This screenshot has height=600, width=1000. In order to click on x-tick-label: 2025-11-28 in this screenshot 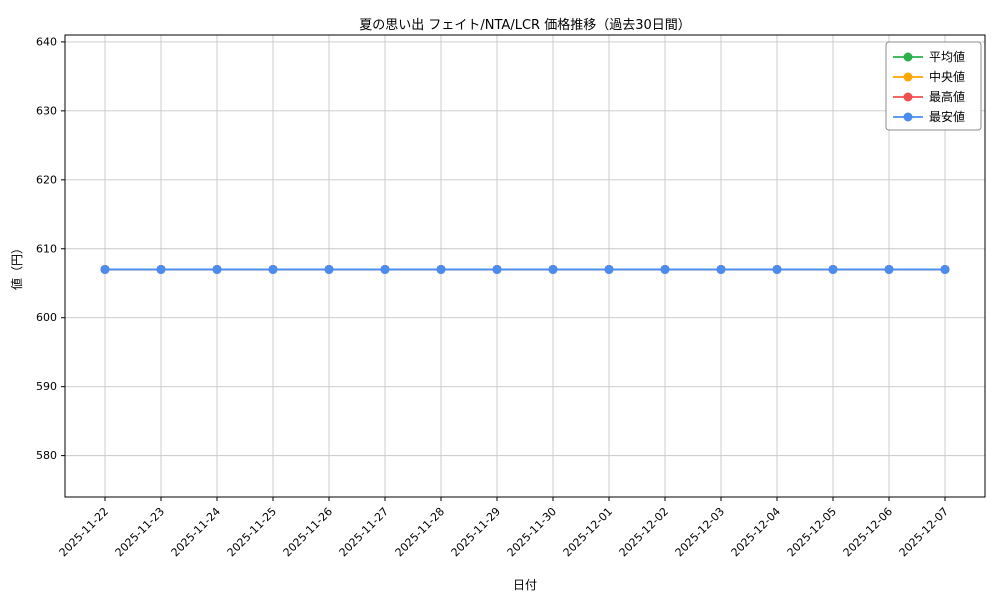, I will do `click(420, 532)`.